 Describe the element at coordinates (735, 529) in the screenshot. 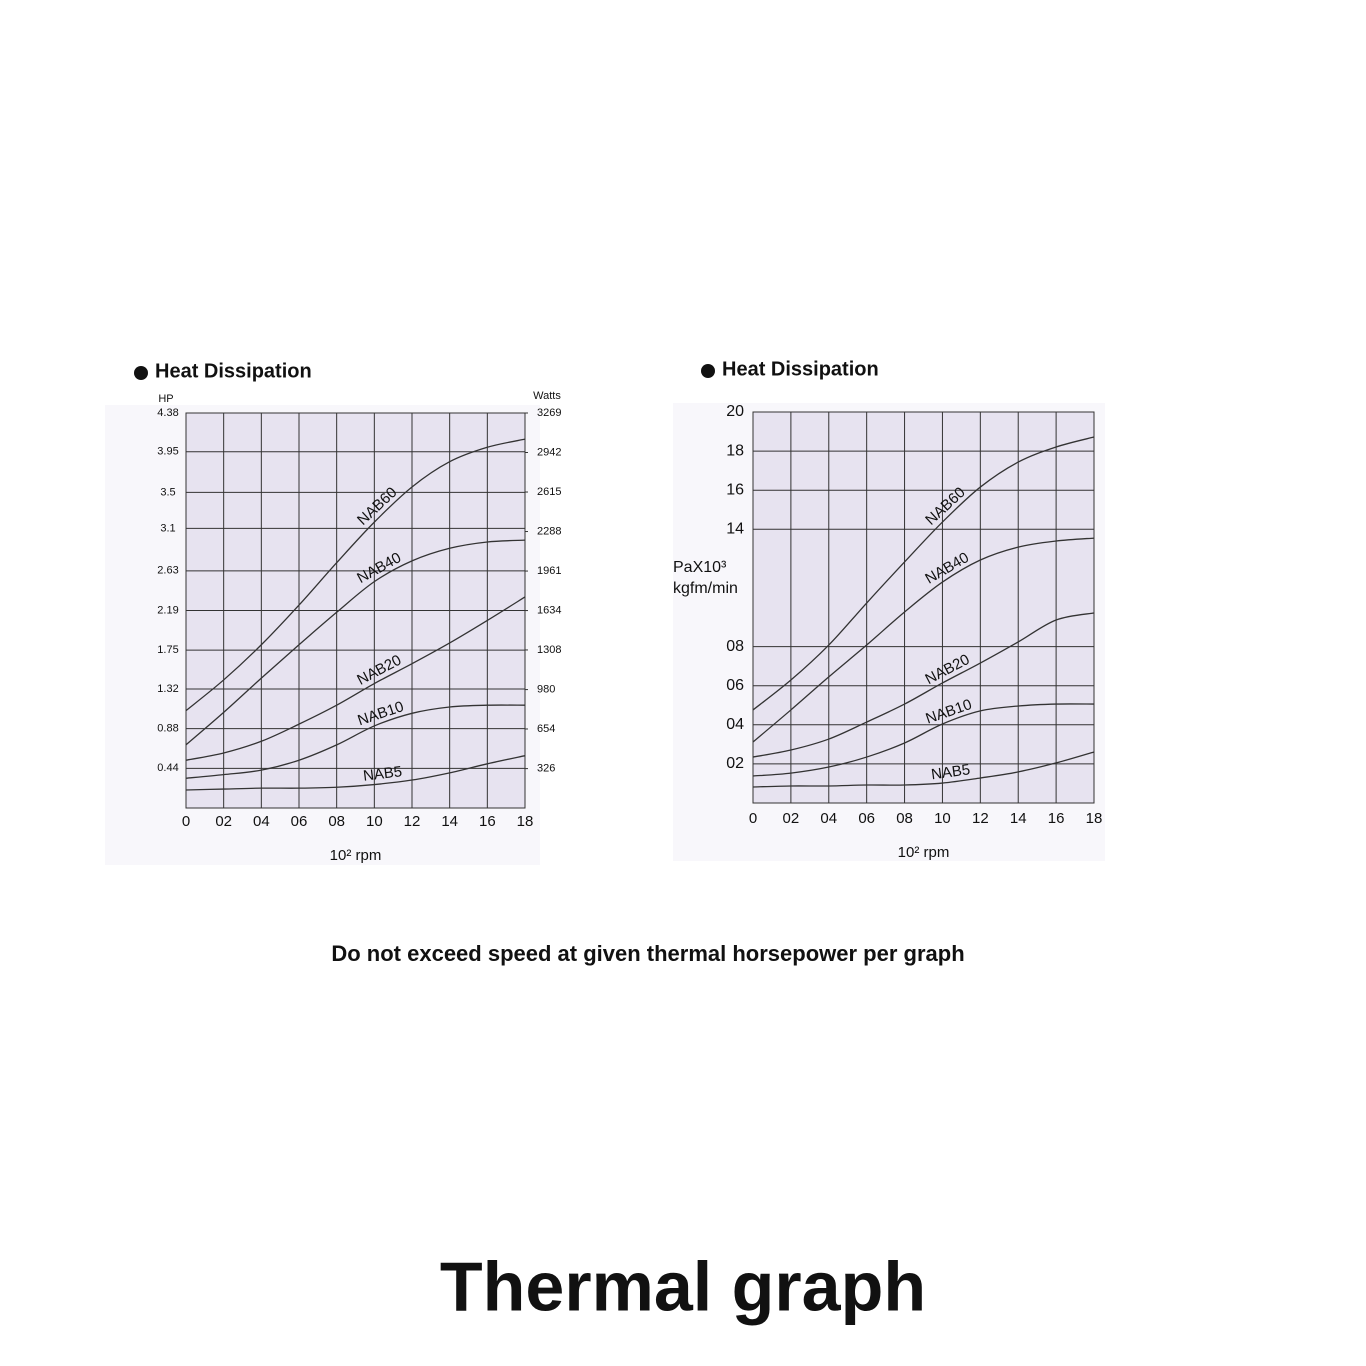

I see `y-tick-label: 14` at that location.